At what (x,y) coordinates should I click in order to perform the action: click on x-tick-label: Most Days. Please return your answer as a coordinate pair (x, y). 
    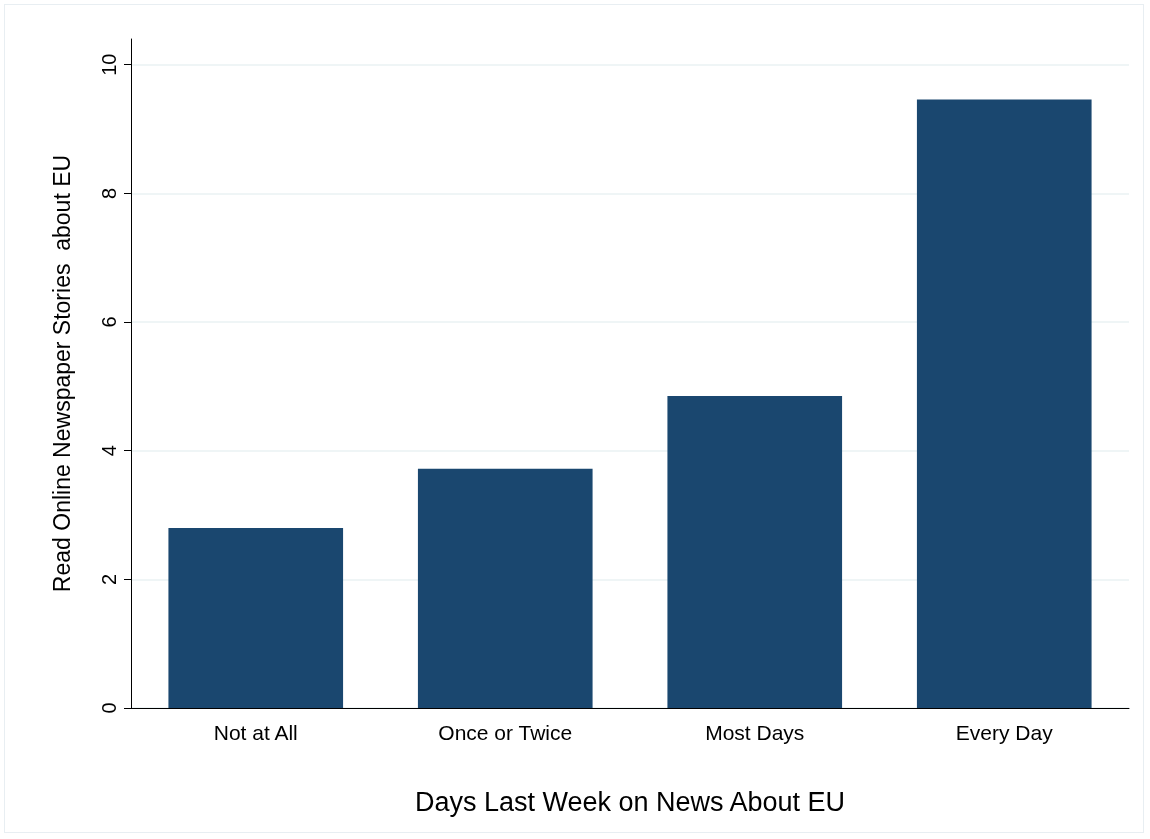
    Looking at the image, I should click on (755, 732).